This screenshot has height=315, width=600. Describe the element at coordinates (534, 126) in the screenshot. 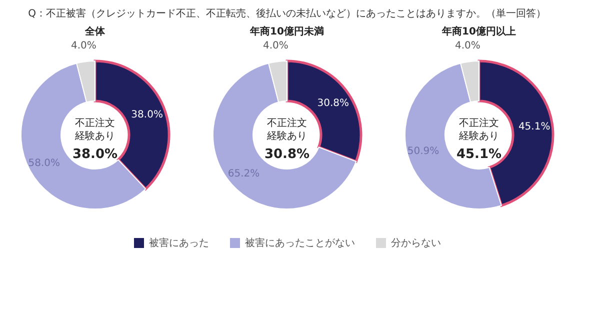

I see `data-label: 45.1%` at that location.